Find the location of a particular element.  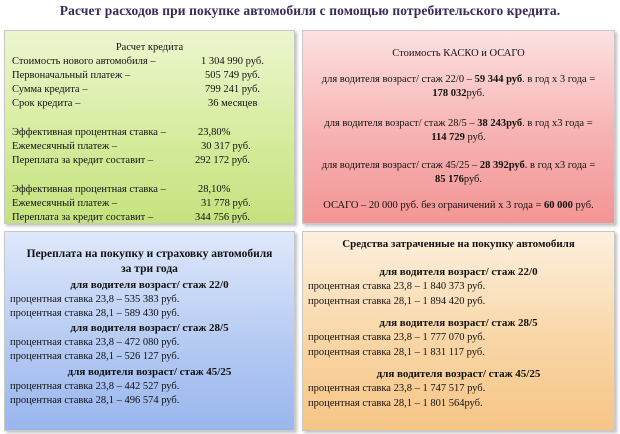

rate1-value: 23,80% is located at coordinates (214, 132).